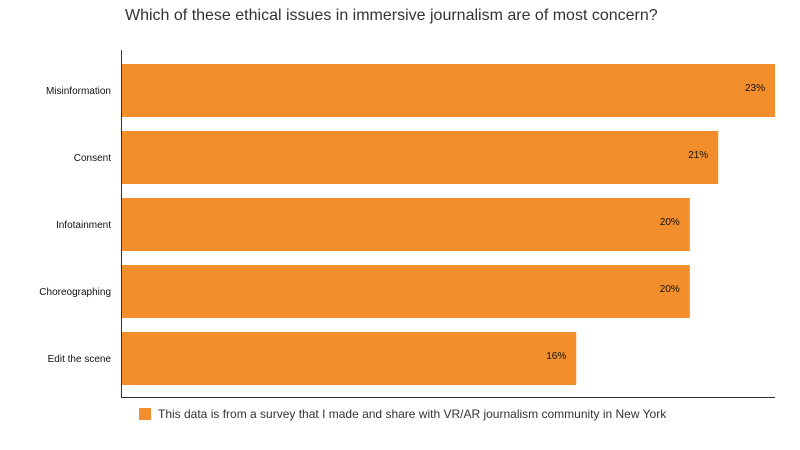  Describe the element at coordinates (670, 289) in the screenshot. I see `value-label-choreographing: 20%` at that location.